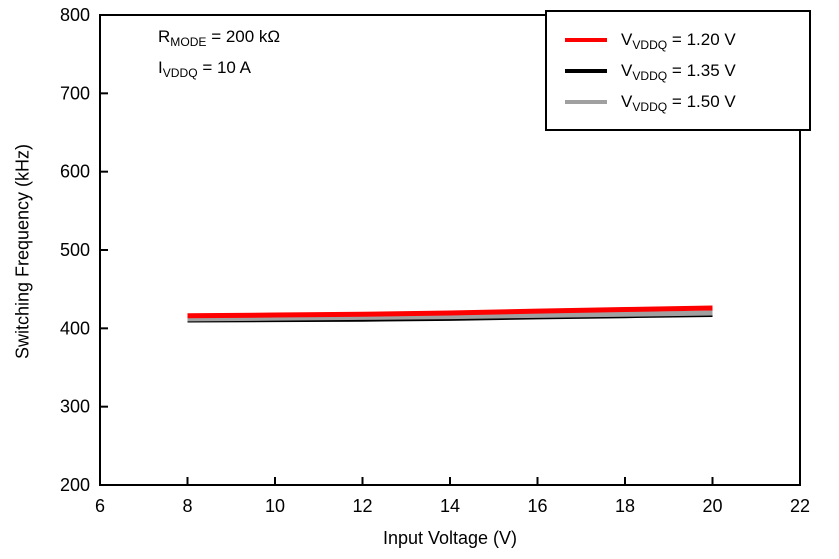  I want to click on annotation-line: IVDDQ = 10 A, so click(205, 69).